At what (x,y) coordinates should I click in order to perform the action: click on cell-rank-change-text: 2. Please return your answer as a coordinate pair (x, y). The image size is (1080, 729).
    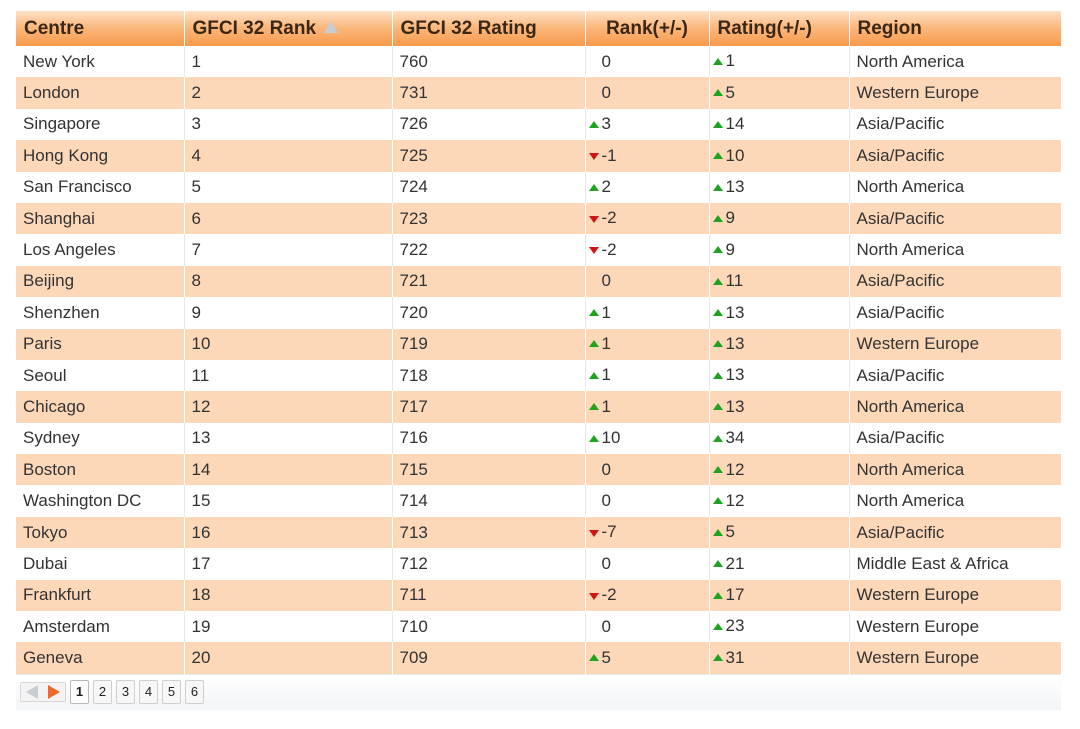
    Looking at the image, I should click on (606, 186).